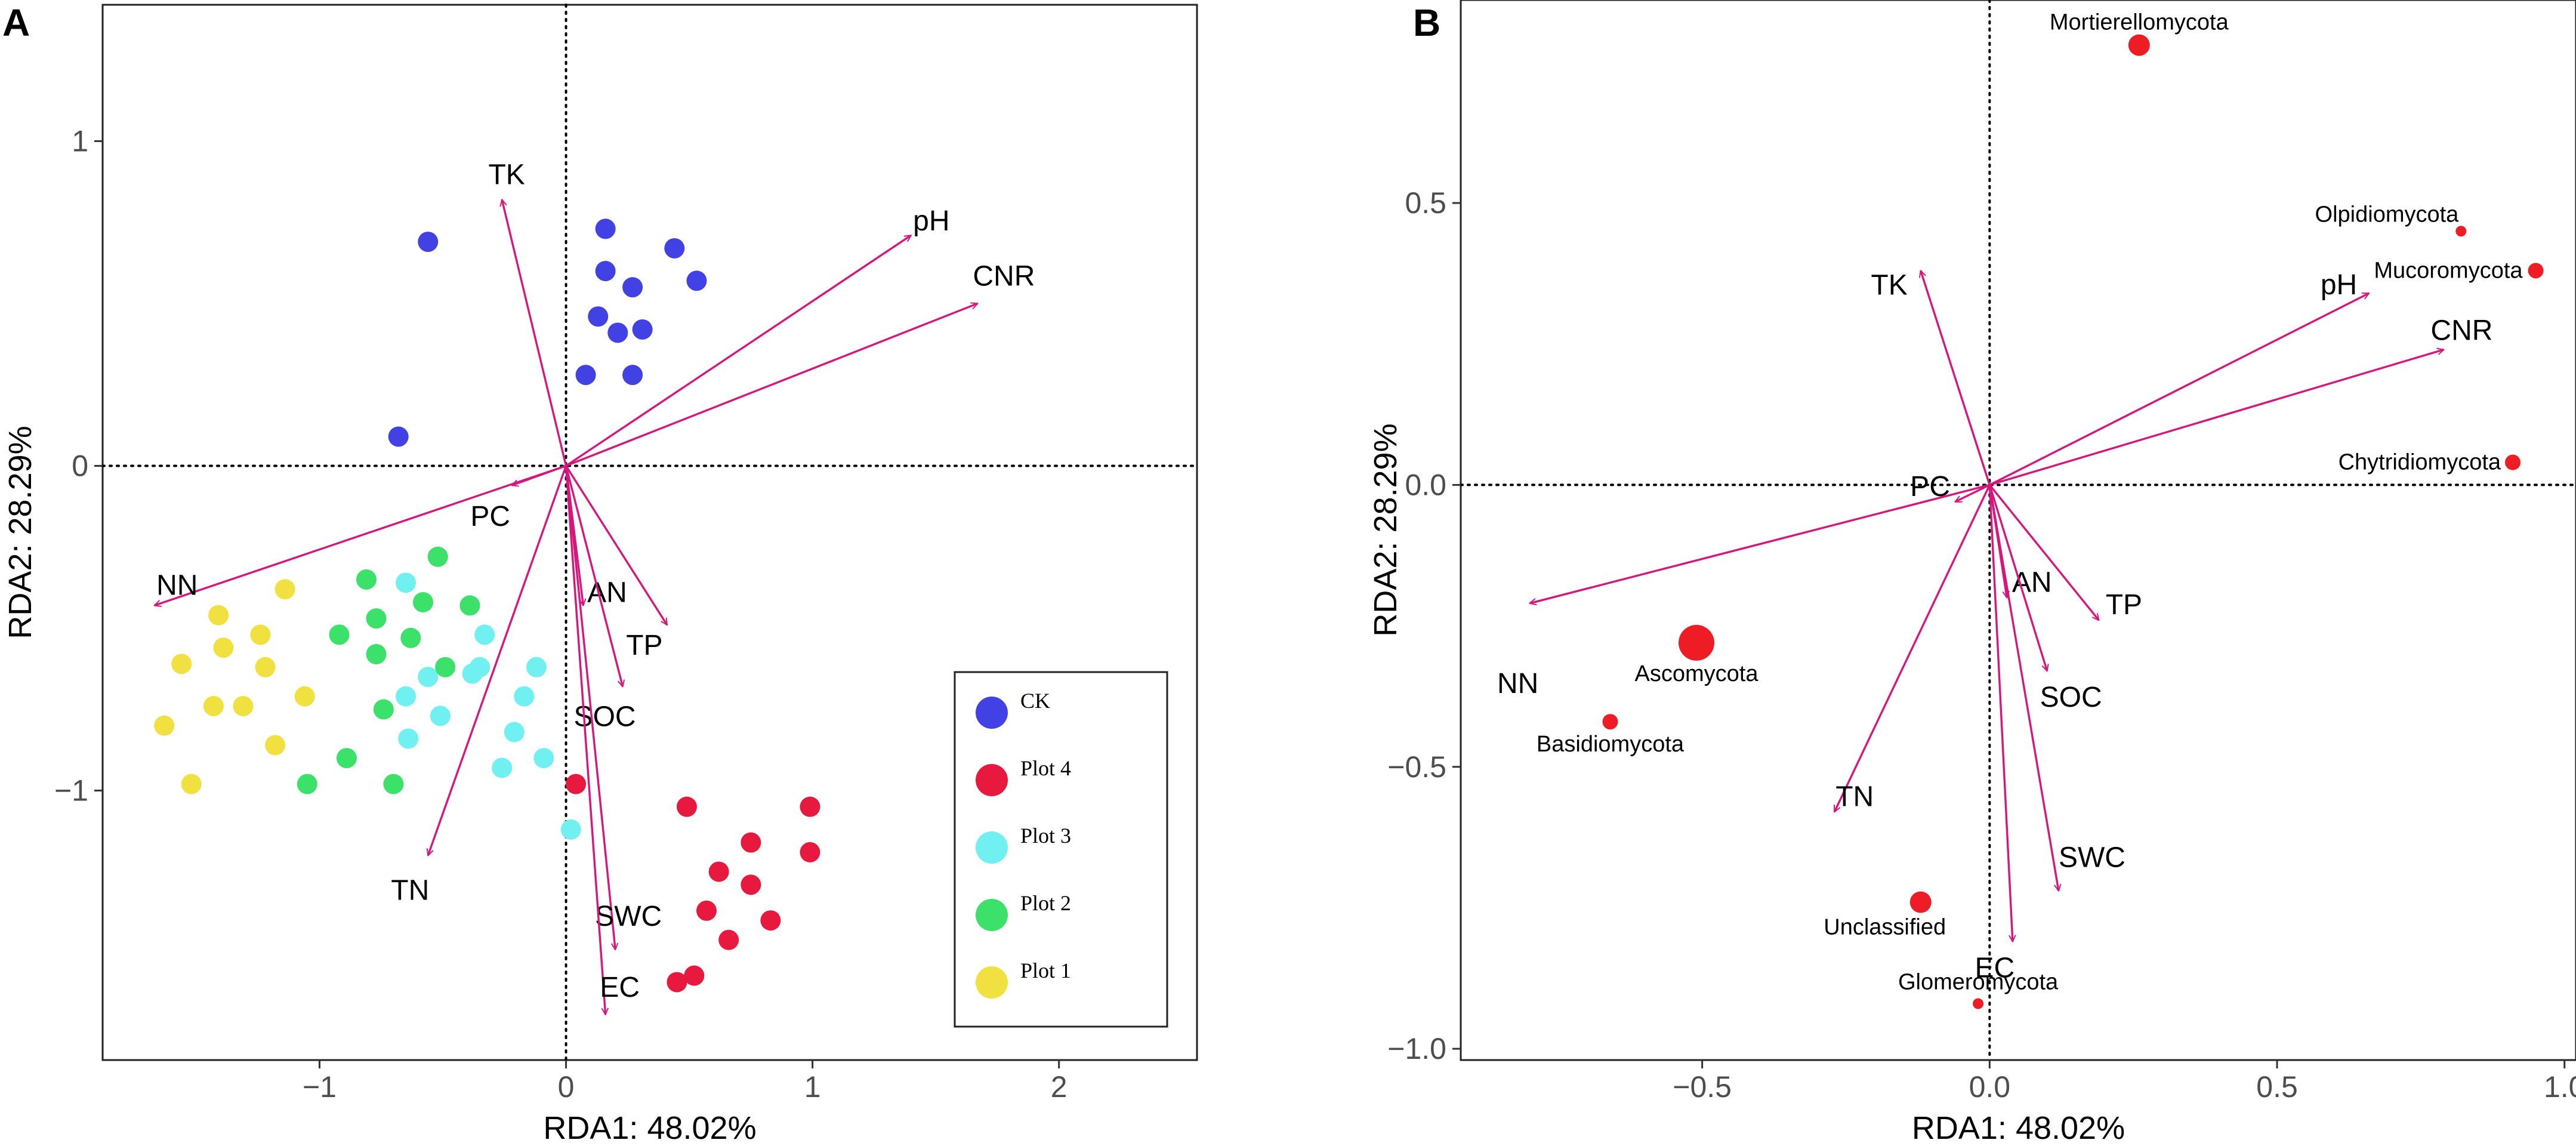 Image resolution: width=2576 pixels, height=1146 pixels. I want to click on panel-a-vector-label-tk: TK, so click(507, 174).